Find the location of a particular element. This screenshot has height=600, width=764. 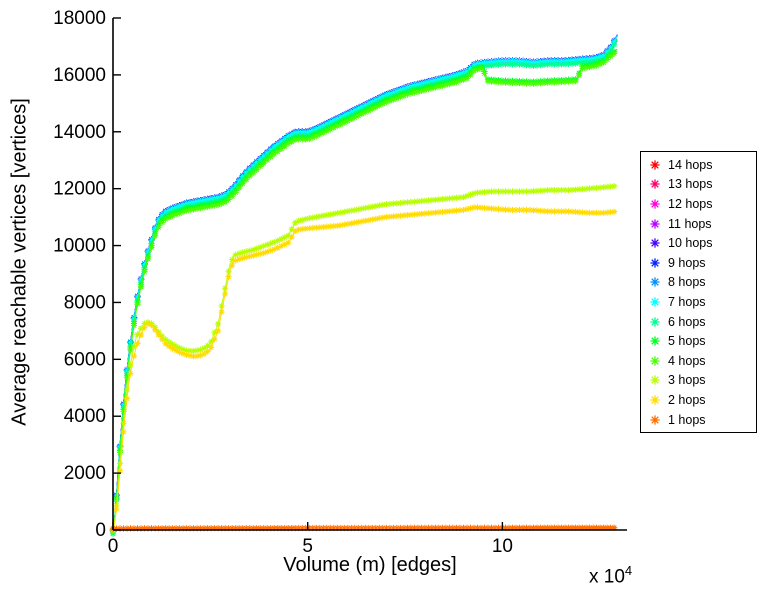

legend-entry-label: 3 hops is located at coordinates (687, 380).